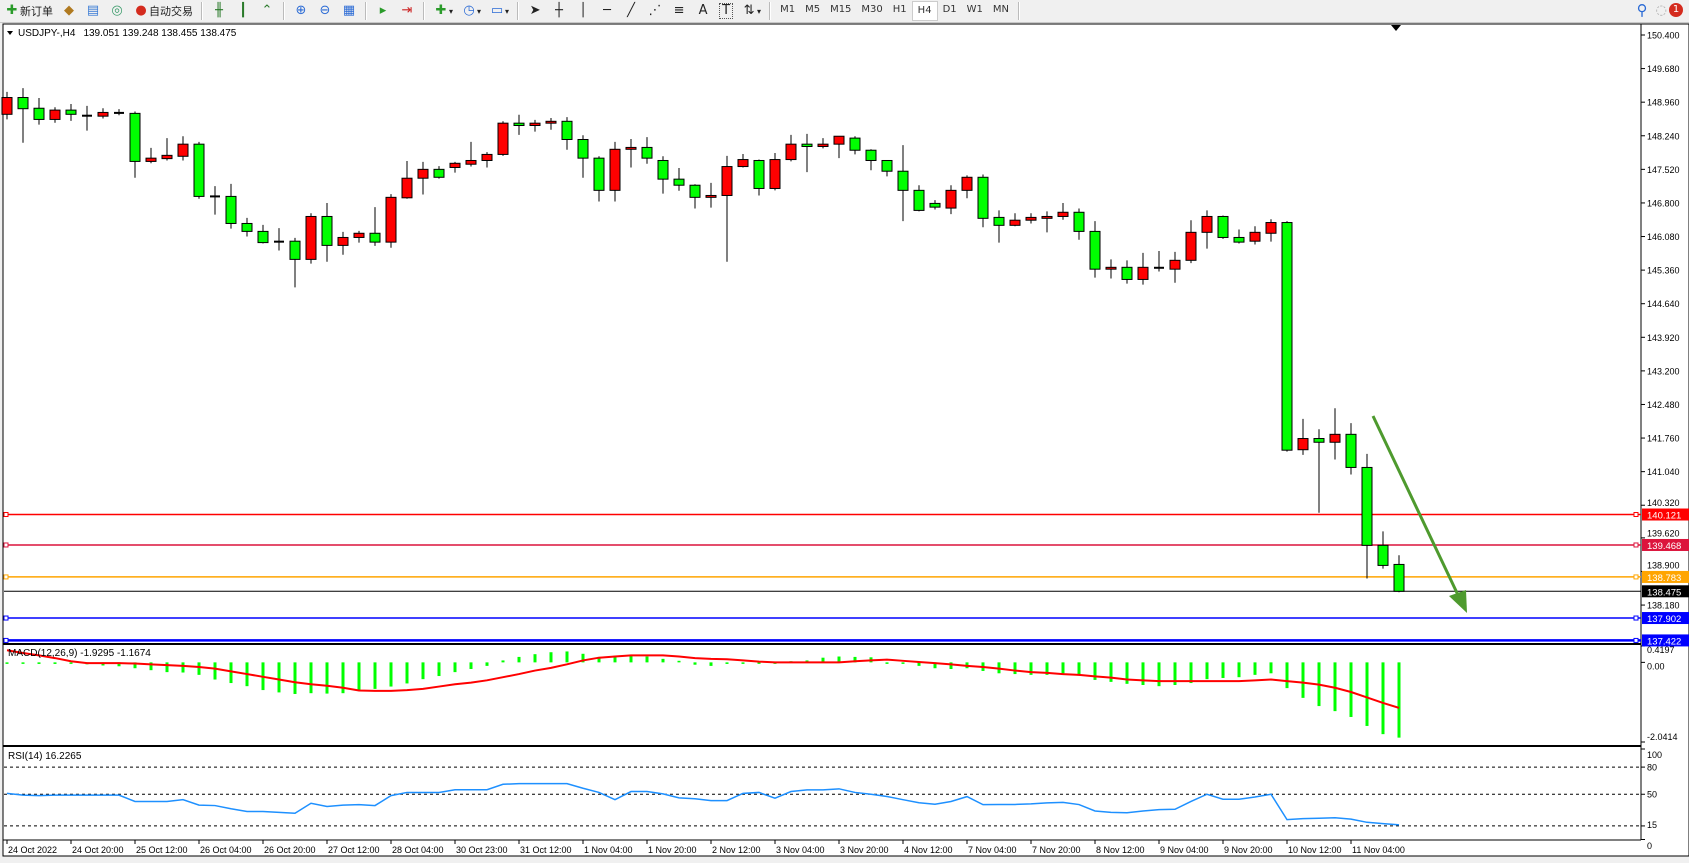  What do you see at coordinates (407, 11) in the screenshot?
I see `autoscroll-button: ⇥` at bounding box center [407, 11].